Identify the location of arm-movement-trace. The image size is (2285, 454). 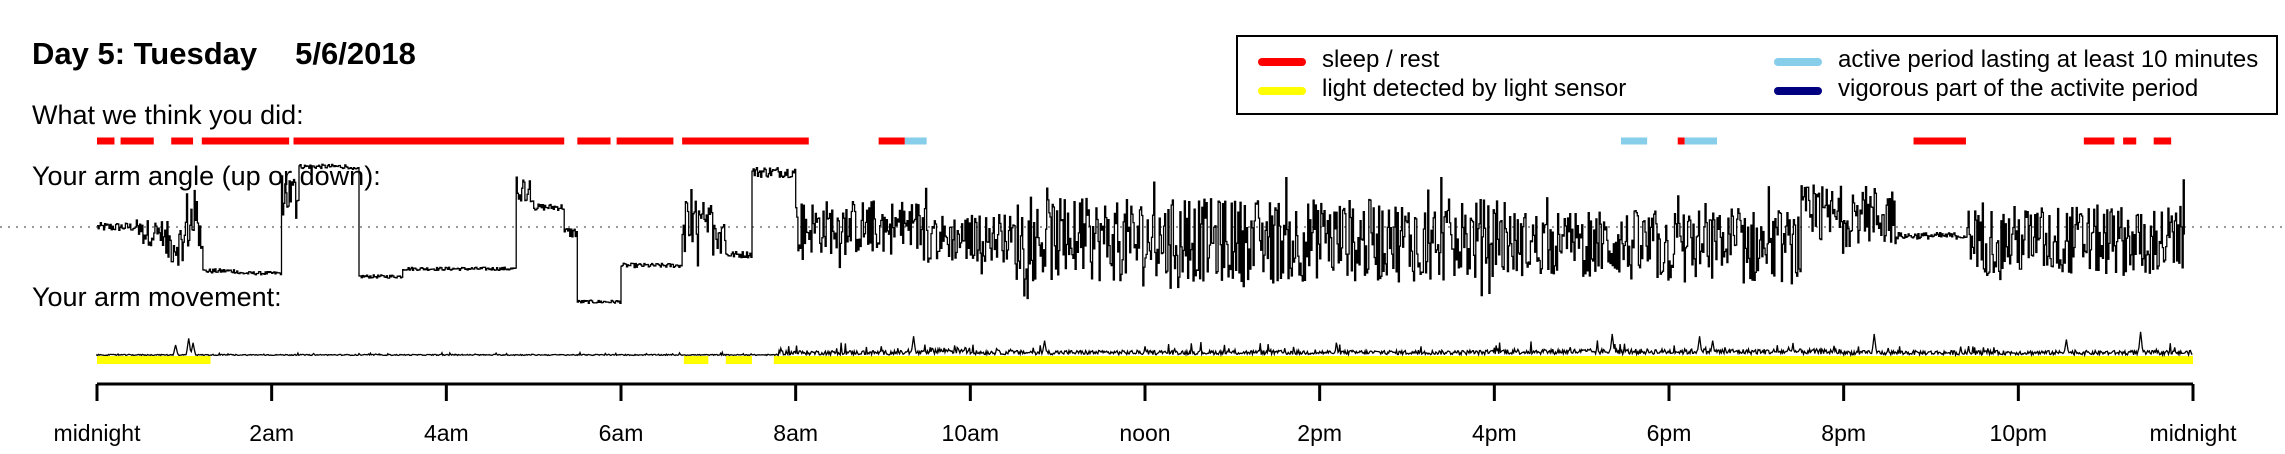
(1144, 344).